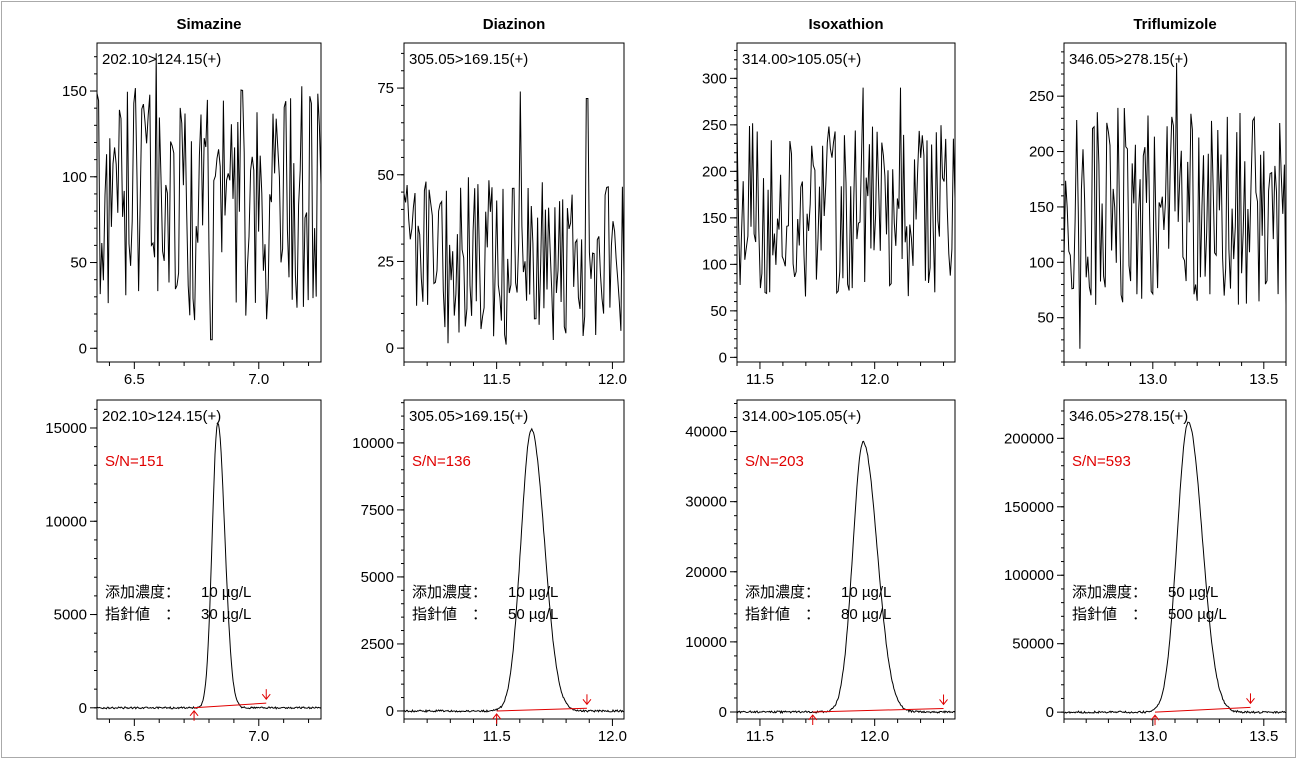 The width and height of the screenshot is (1299, 760). What do you see at coordinates (208, 24) in the screenshot?
I see `compound-title: Simazine` at bounding box center [208, 24].